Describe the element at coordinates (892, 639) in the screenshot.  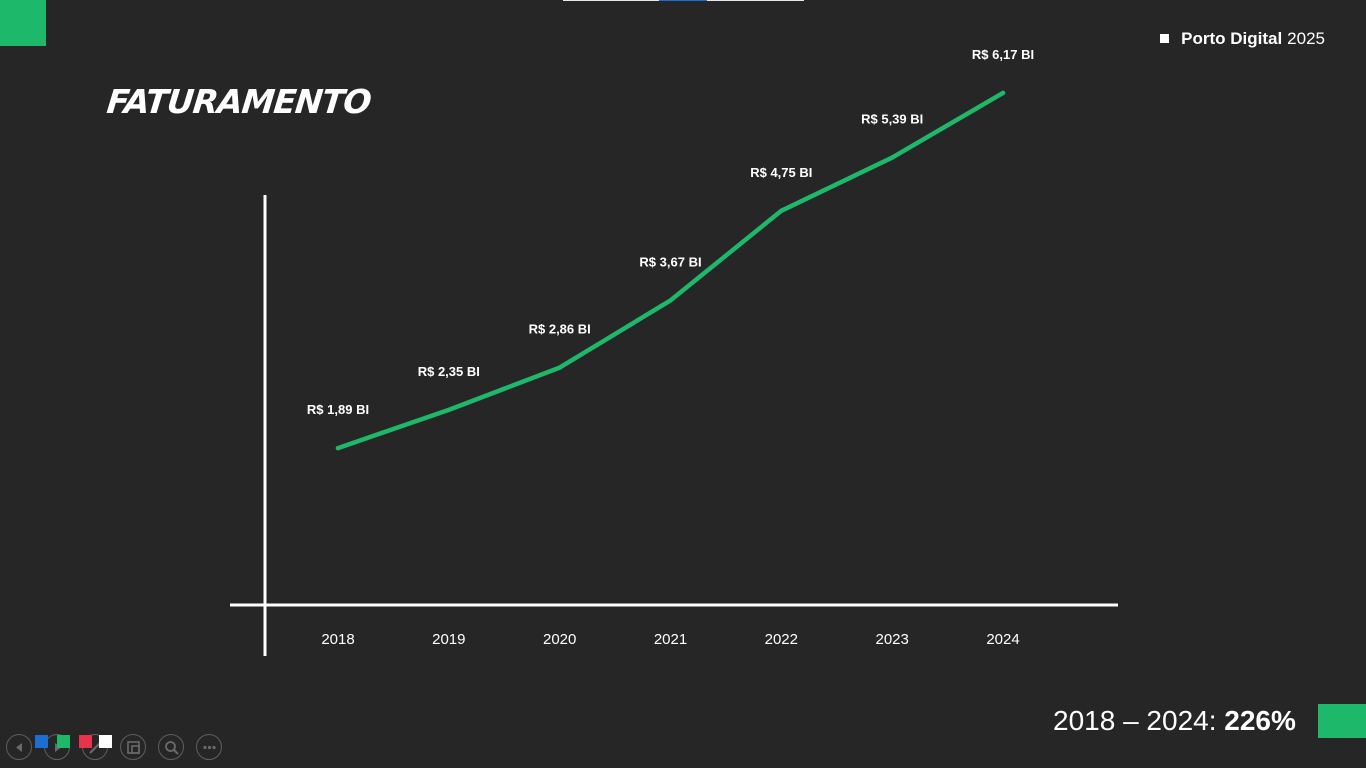
I see `x-tick-label: 2023` at that location.